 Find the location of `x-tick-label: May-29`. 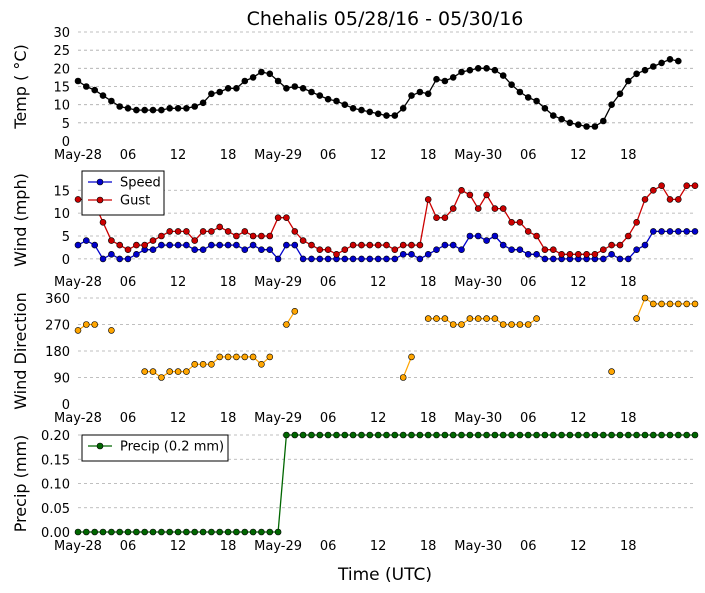

x-tick-label: May-29 is located at coordinates (278, 546).